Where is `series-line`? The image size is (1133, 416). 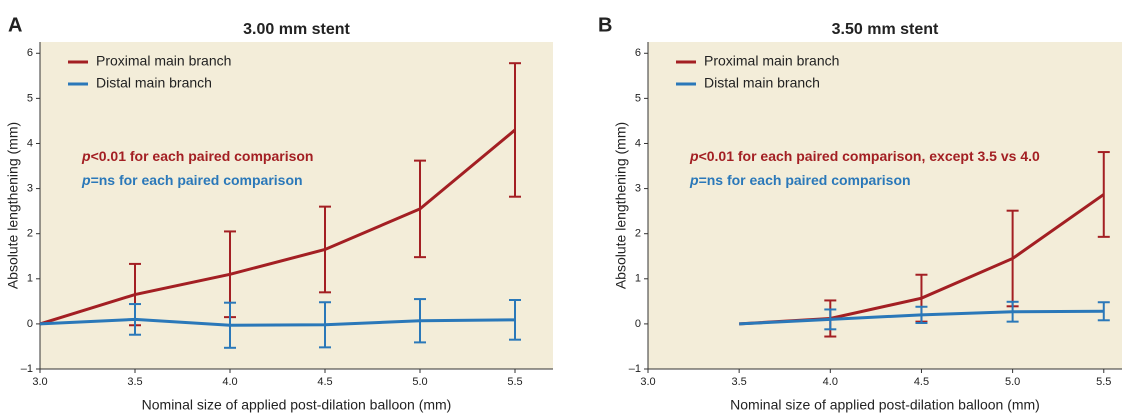
series-line is located at coordinates (277, 322).